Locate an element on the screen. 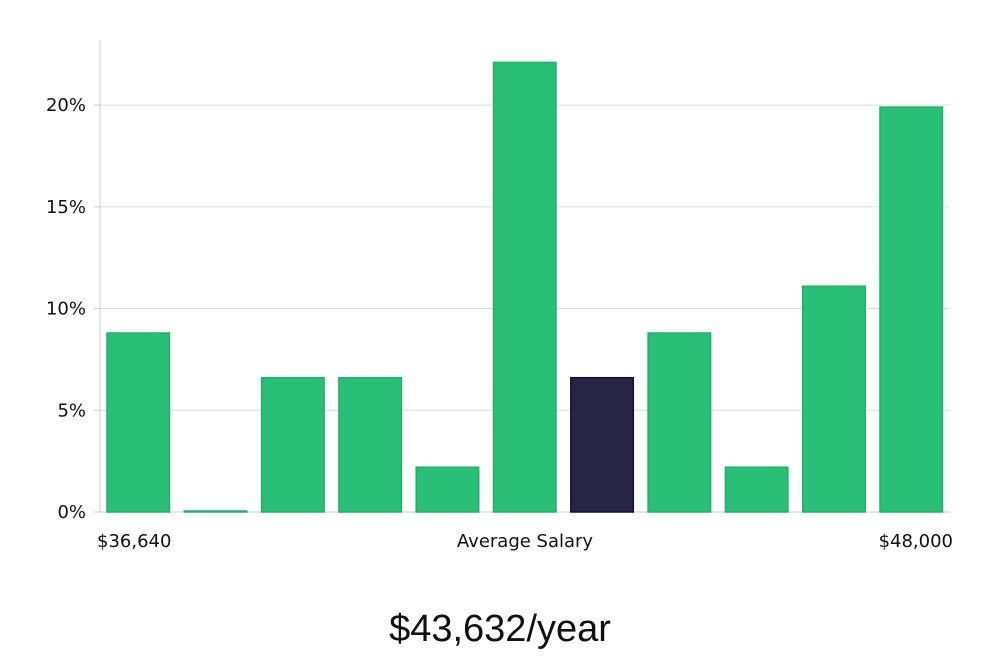  y-tick-label: 5% is located at coordinates (71, 410).